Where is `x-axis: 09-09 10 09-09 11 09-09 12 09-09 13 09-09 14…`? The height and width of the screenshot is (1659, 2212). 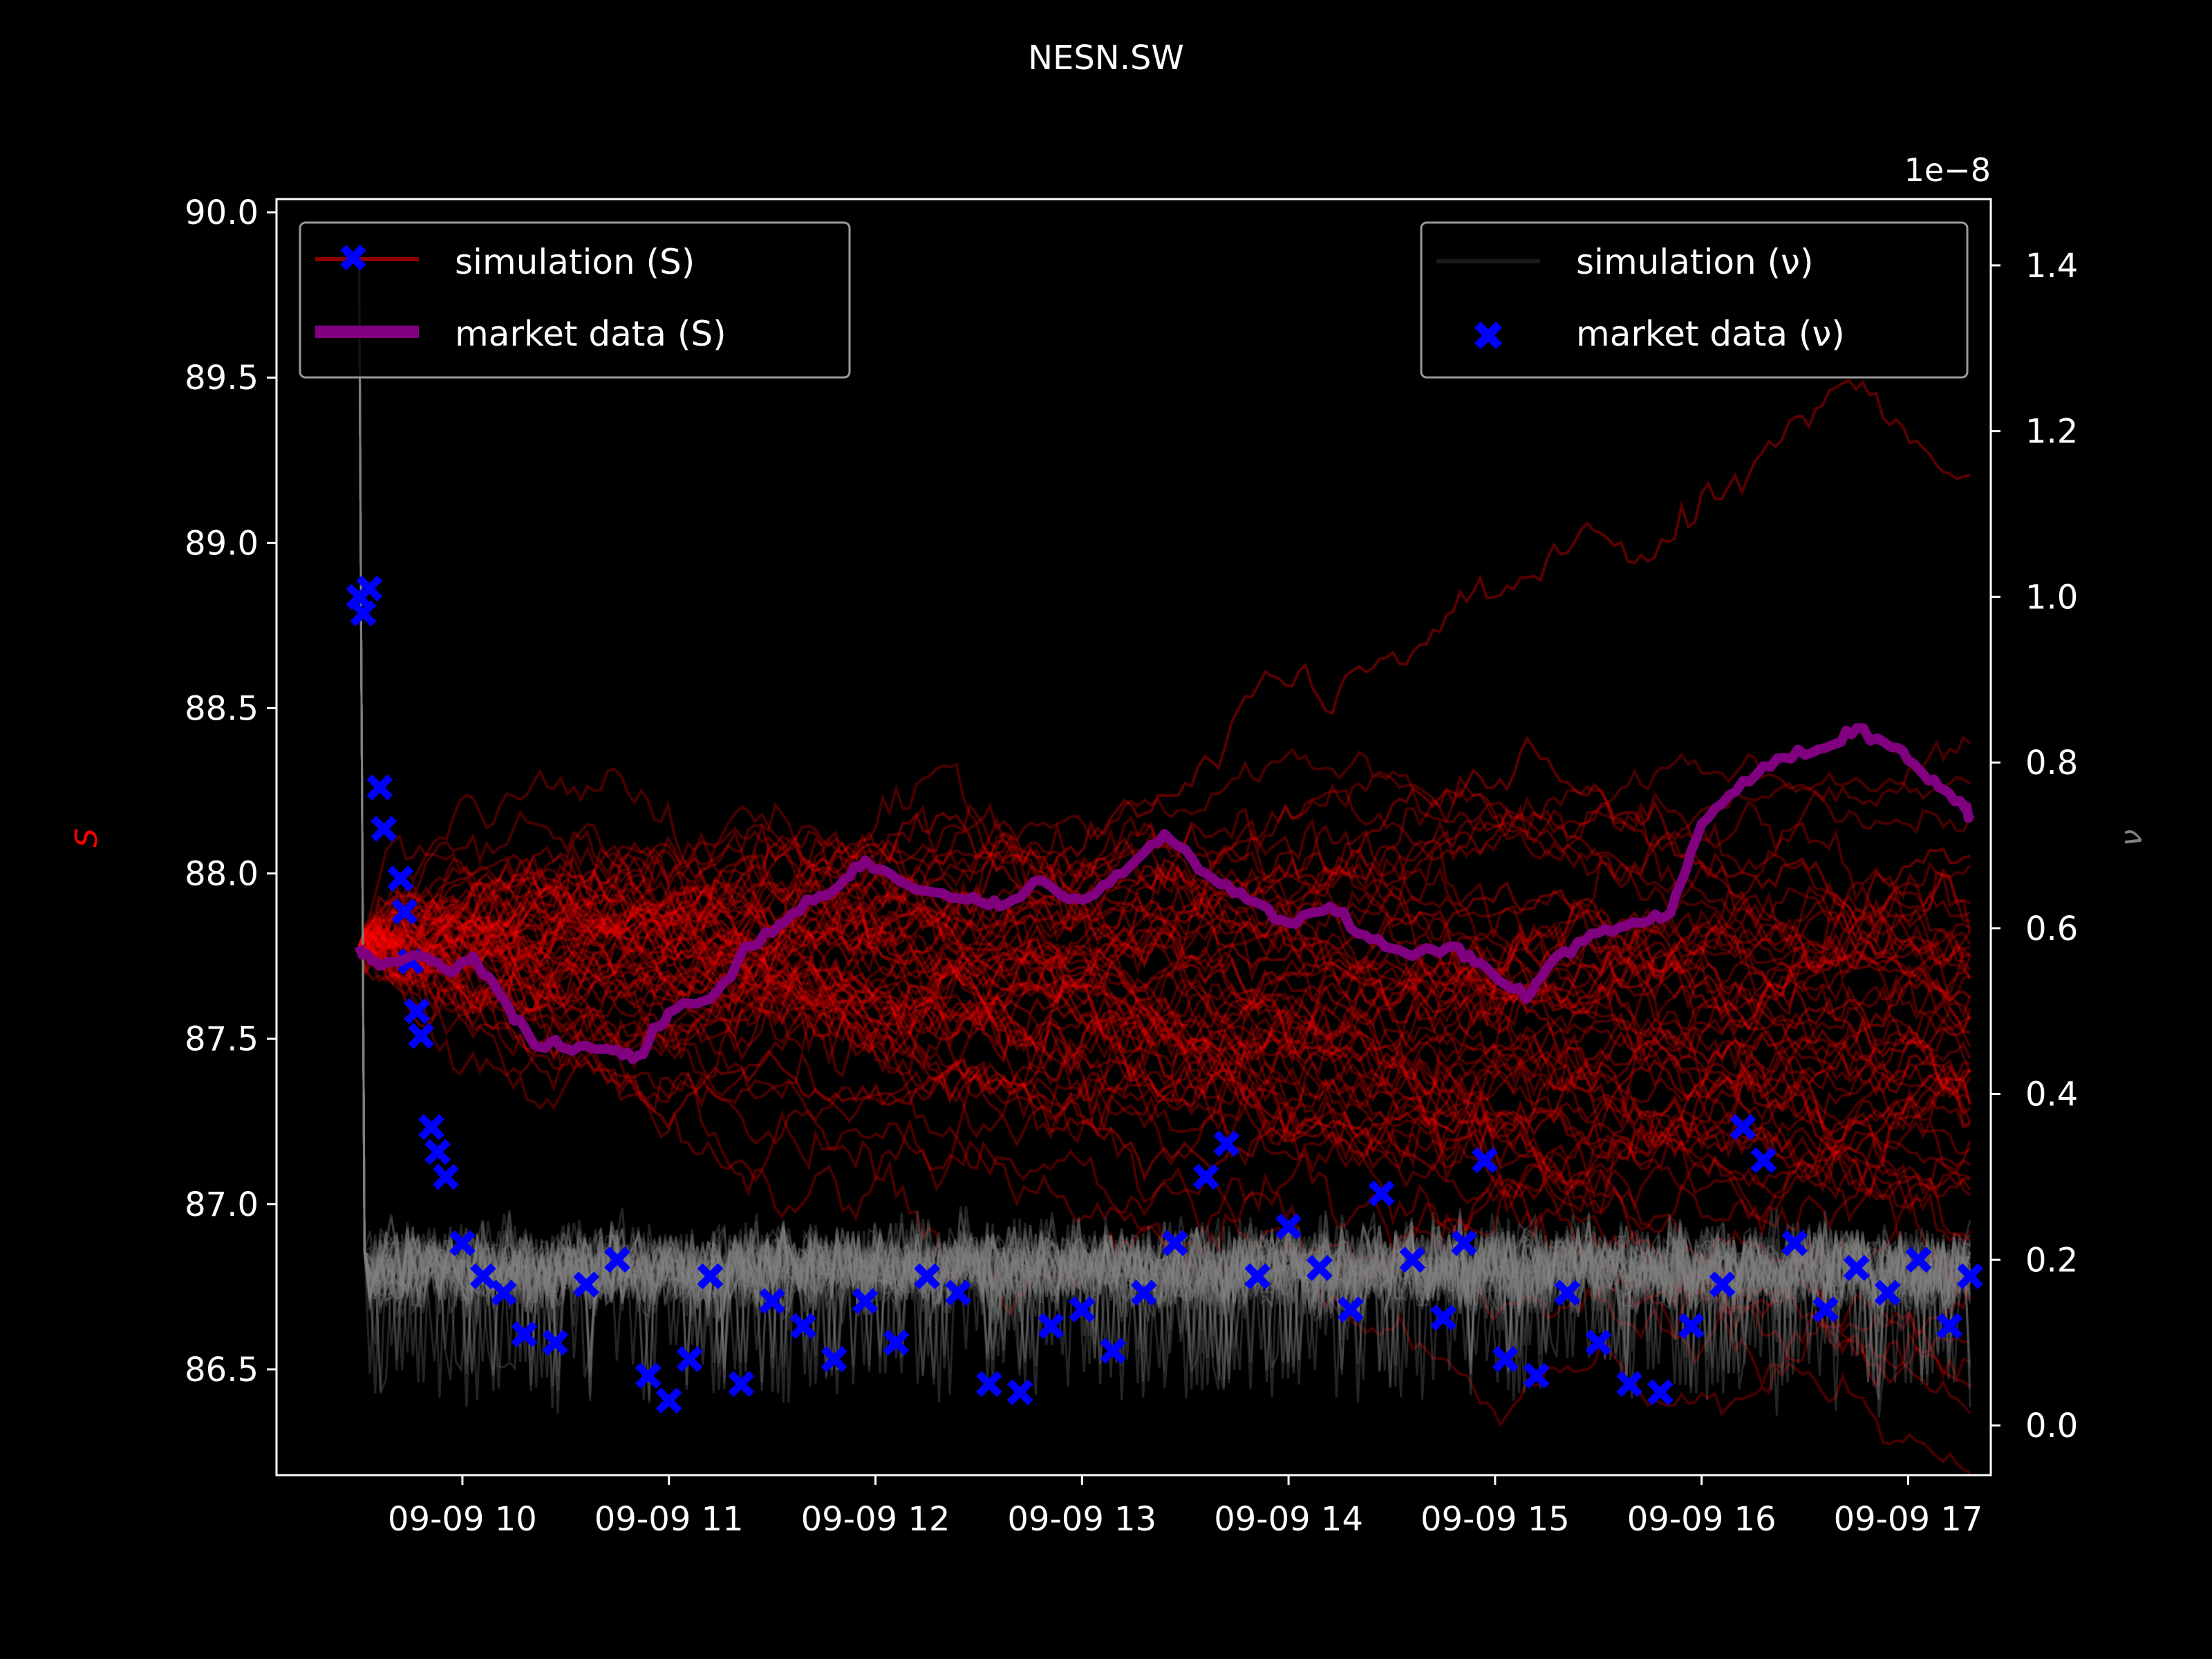
x-axis: 09-09 10 09-09 11 09-09 12 09-09 13 09-09 14… is located at coordinates (1185, 1507).